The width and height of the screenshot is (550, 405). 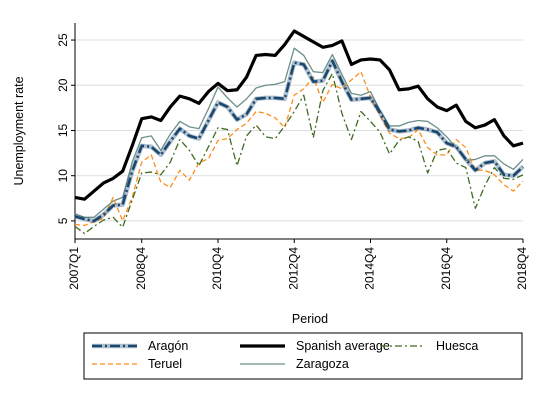 I want to click on x-tick-label: 2016Q4, so click(x=446, y=268).